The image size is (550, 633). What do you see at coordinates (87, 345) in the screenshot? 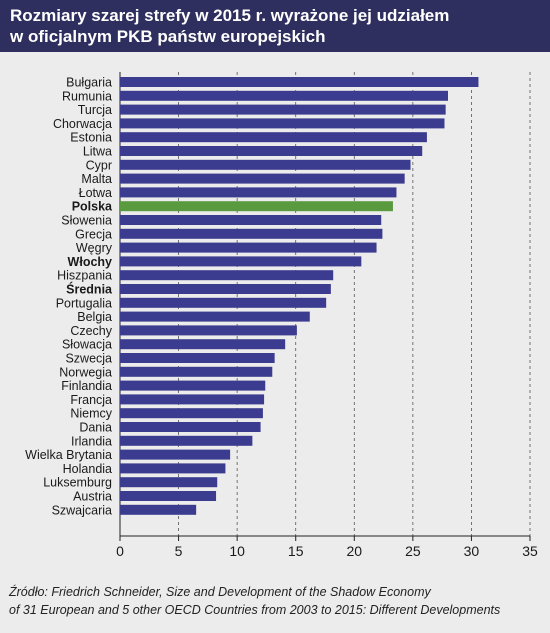
I see `category-label-19: Słowacja` at bounding box center [87, 345].